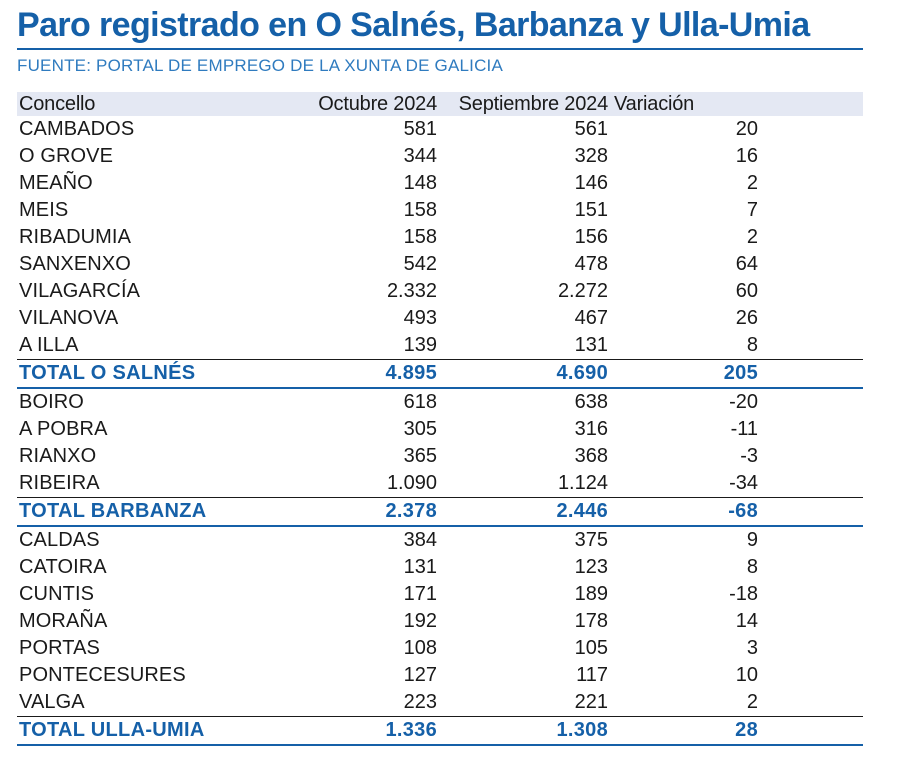 The width and height of the screenshot is (903, 761). I want to click on cell-concello: A POBRA, so click(63, 429).